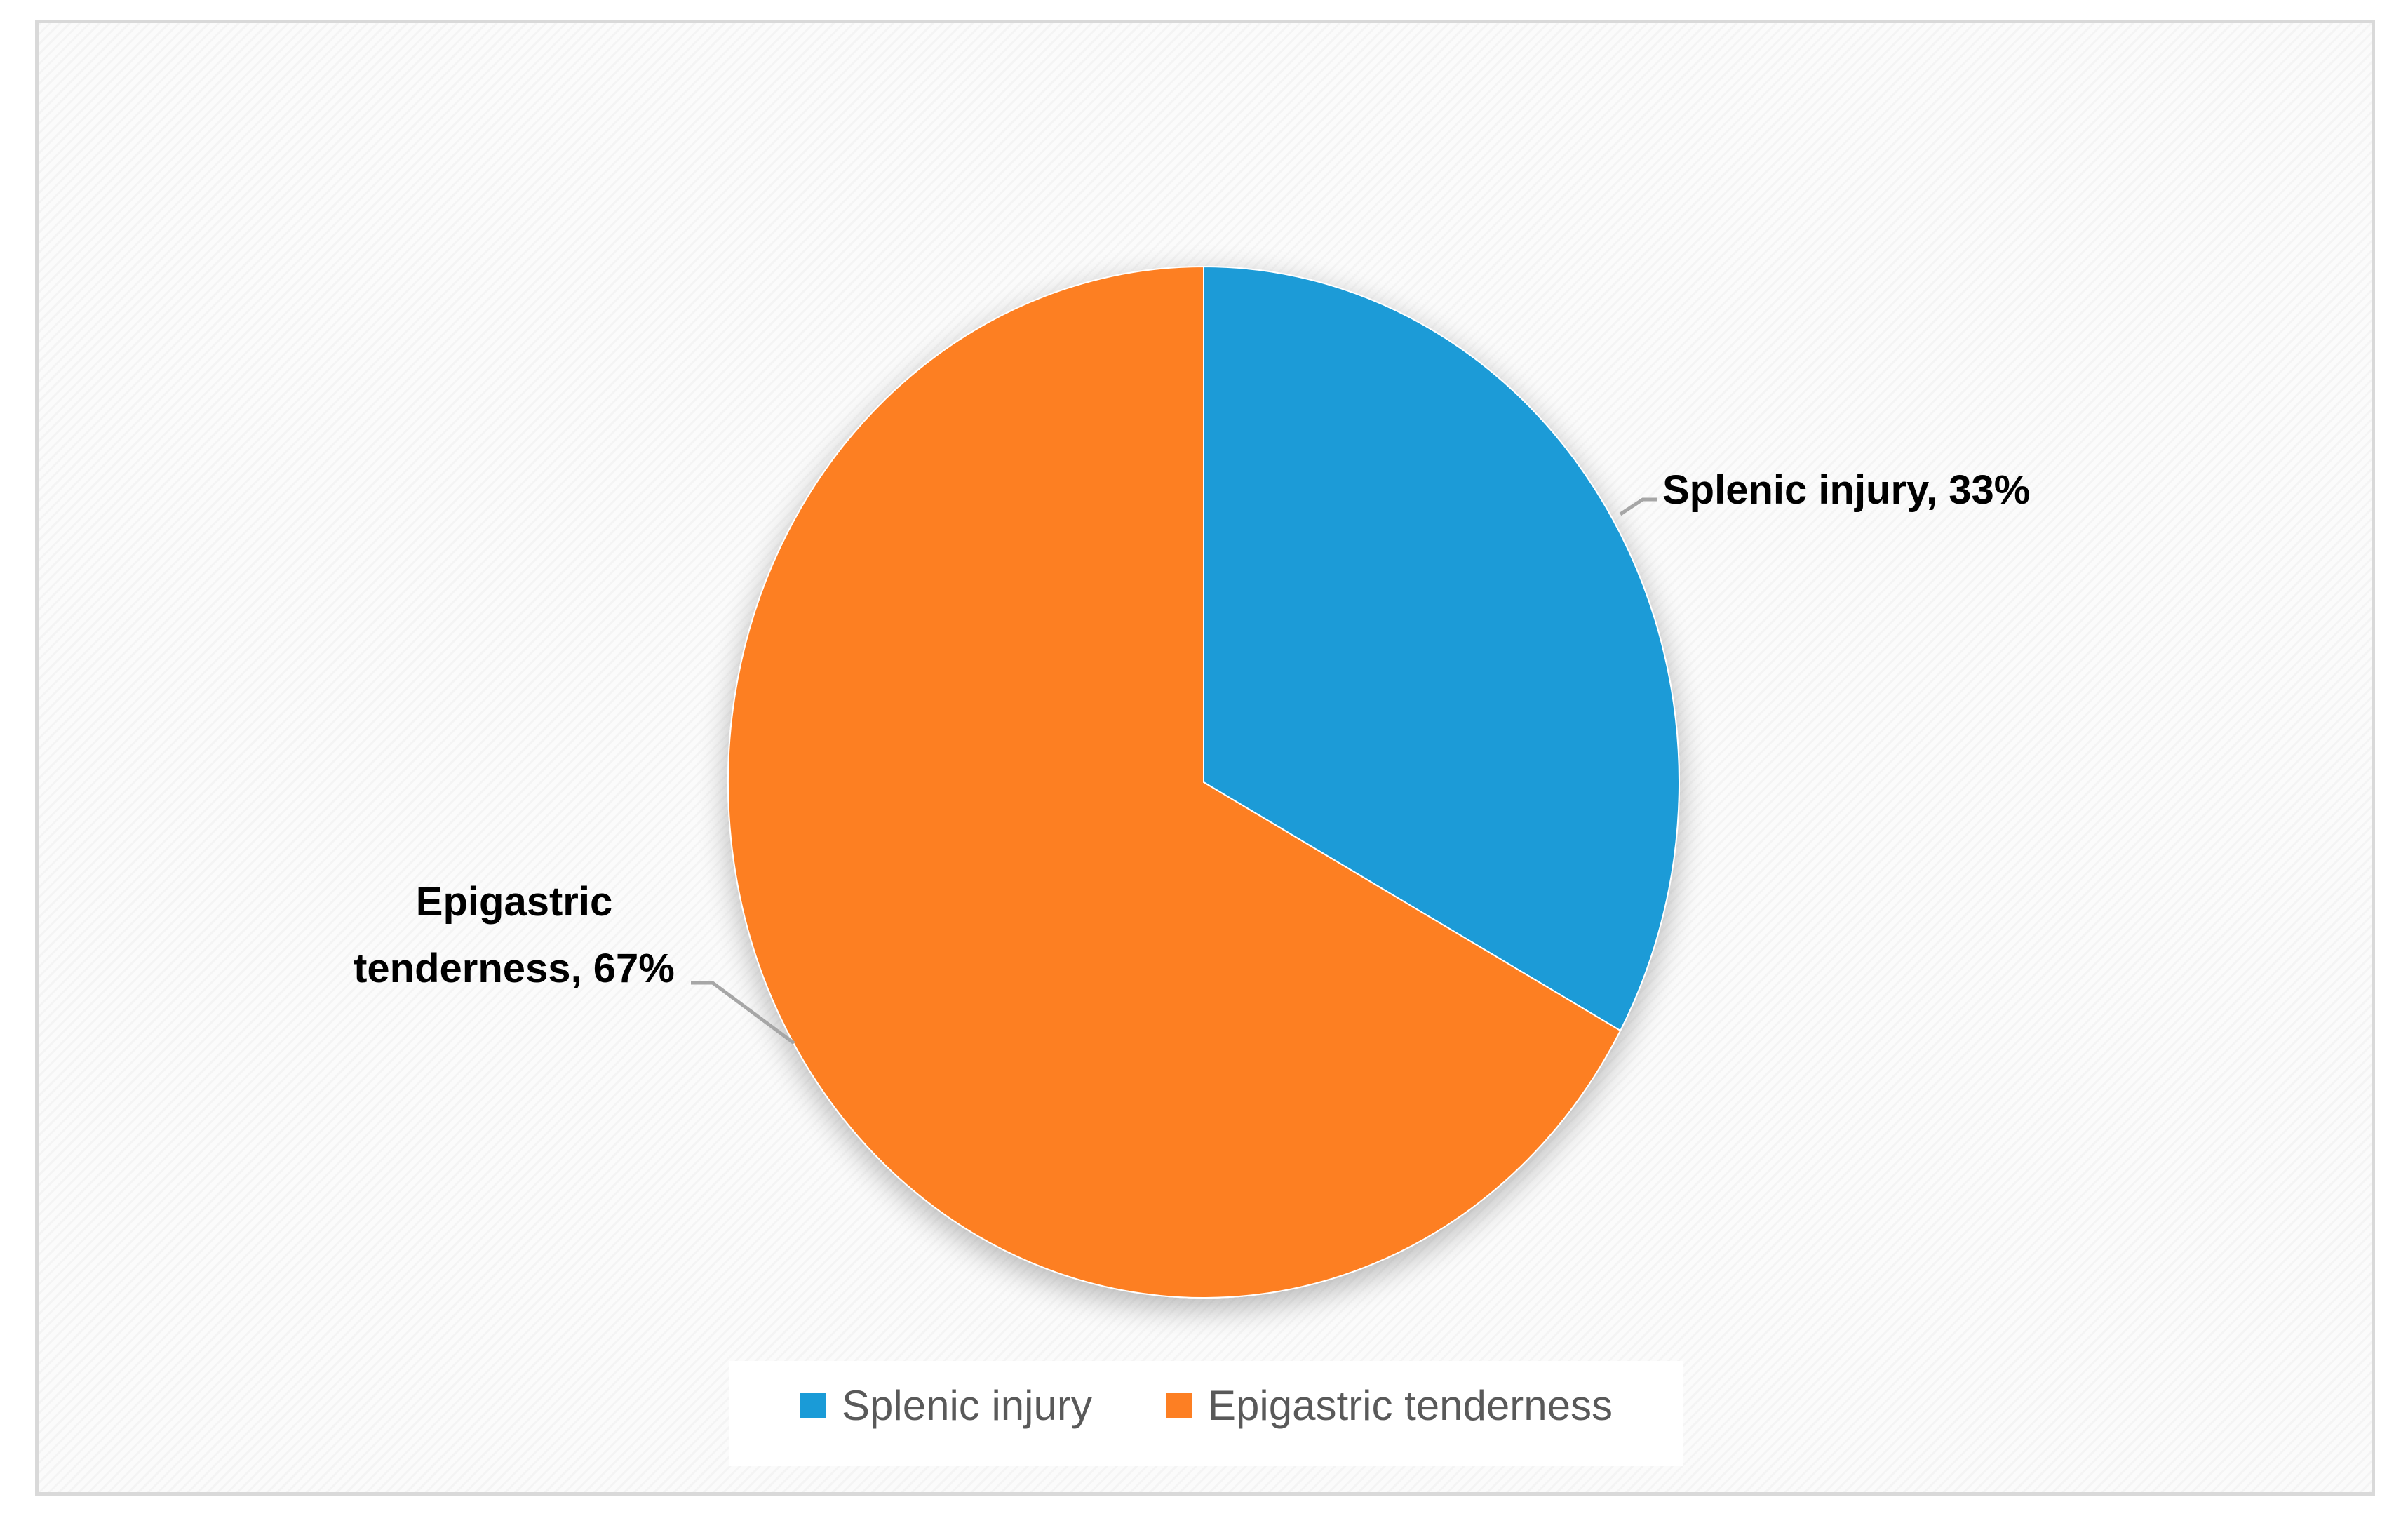  I want to click on data-label-splenic-injury: Splenic injury, 33%, so click(1824, 491).